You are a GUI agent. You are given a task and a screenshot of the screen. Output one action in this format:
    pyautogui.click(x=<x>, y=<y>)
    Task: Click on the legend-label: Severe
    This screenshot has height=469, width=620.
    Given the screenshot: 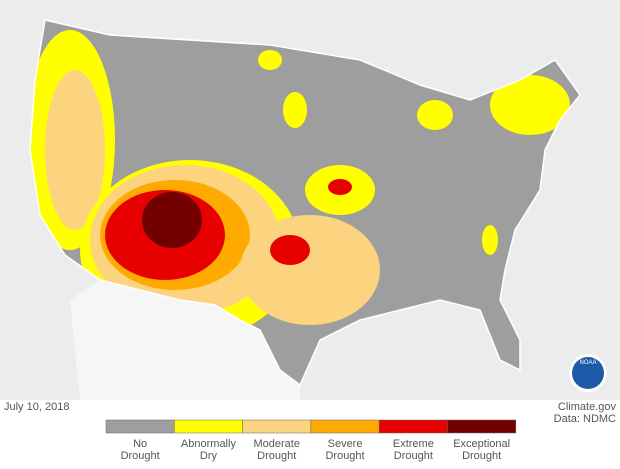 What is the action you would take?
    pyautogui.click(x=345, y=444)
    